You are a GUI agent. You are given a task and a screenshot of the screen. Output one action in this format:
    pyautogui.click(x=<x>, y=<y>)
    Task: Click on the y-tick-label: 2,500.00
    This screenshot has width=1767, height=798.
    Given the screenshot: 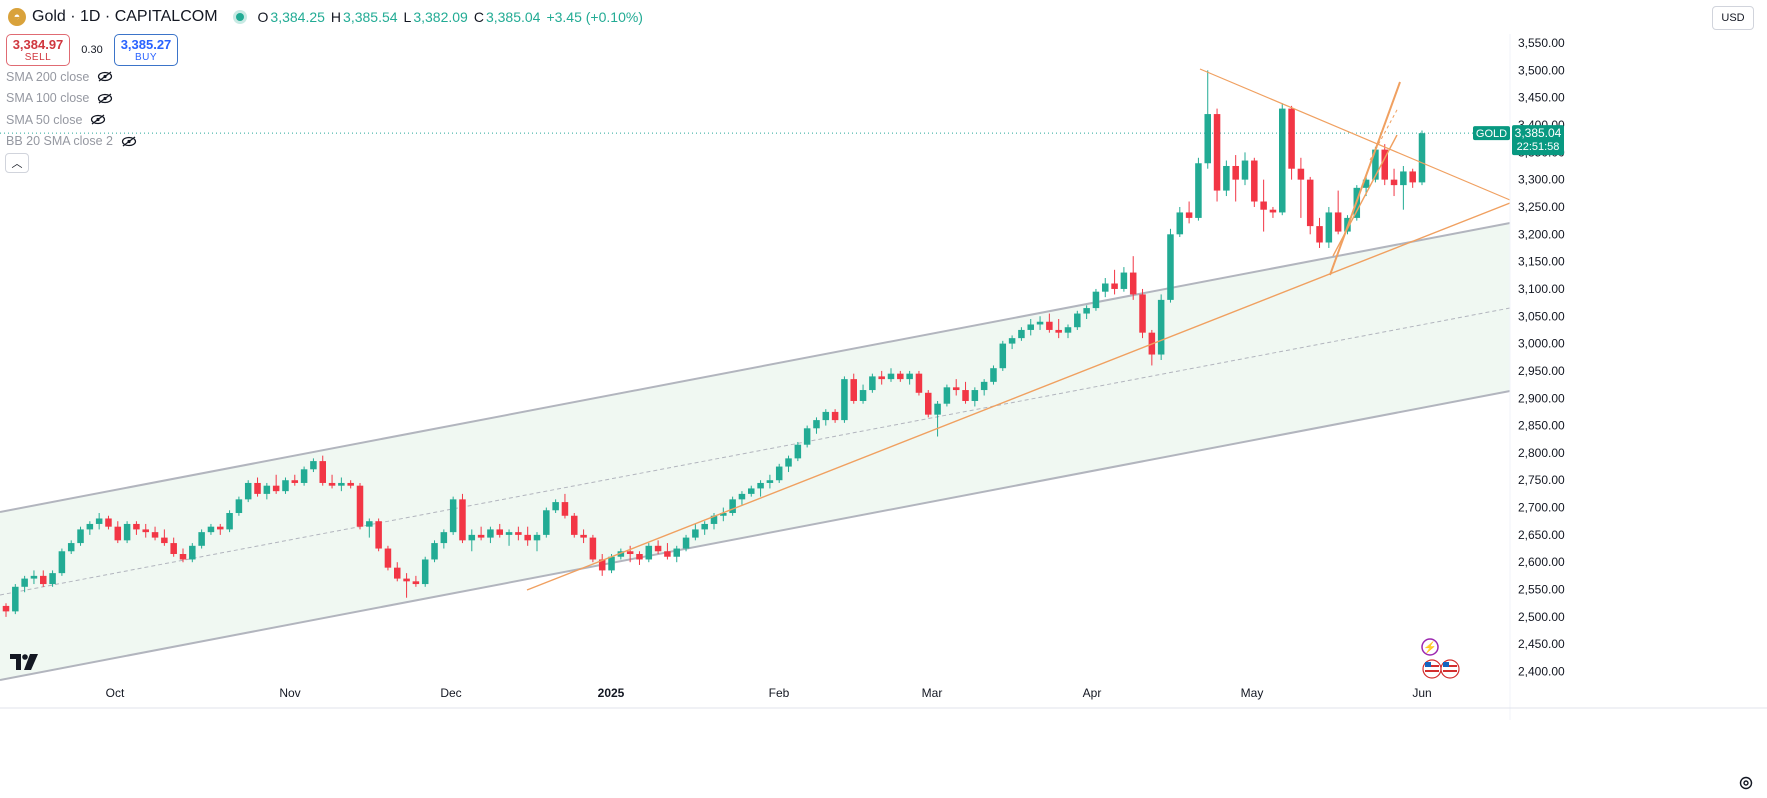 What is the action you would take?
    pyautogui.click(x=1541, y=617)
    